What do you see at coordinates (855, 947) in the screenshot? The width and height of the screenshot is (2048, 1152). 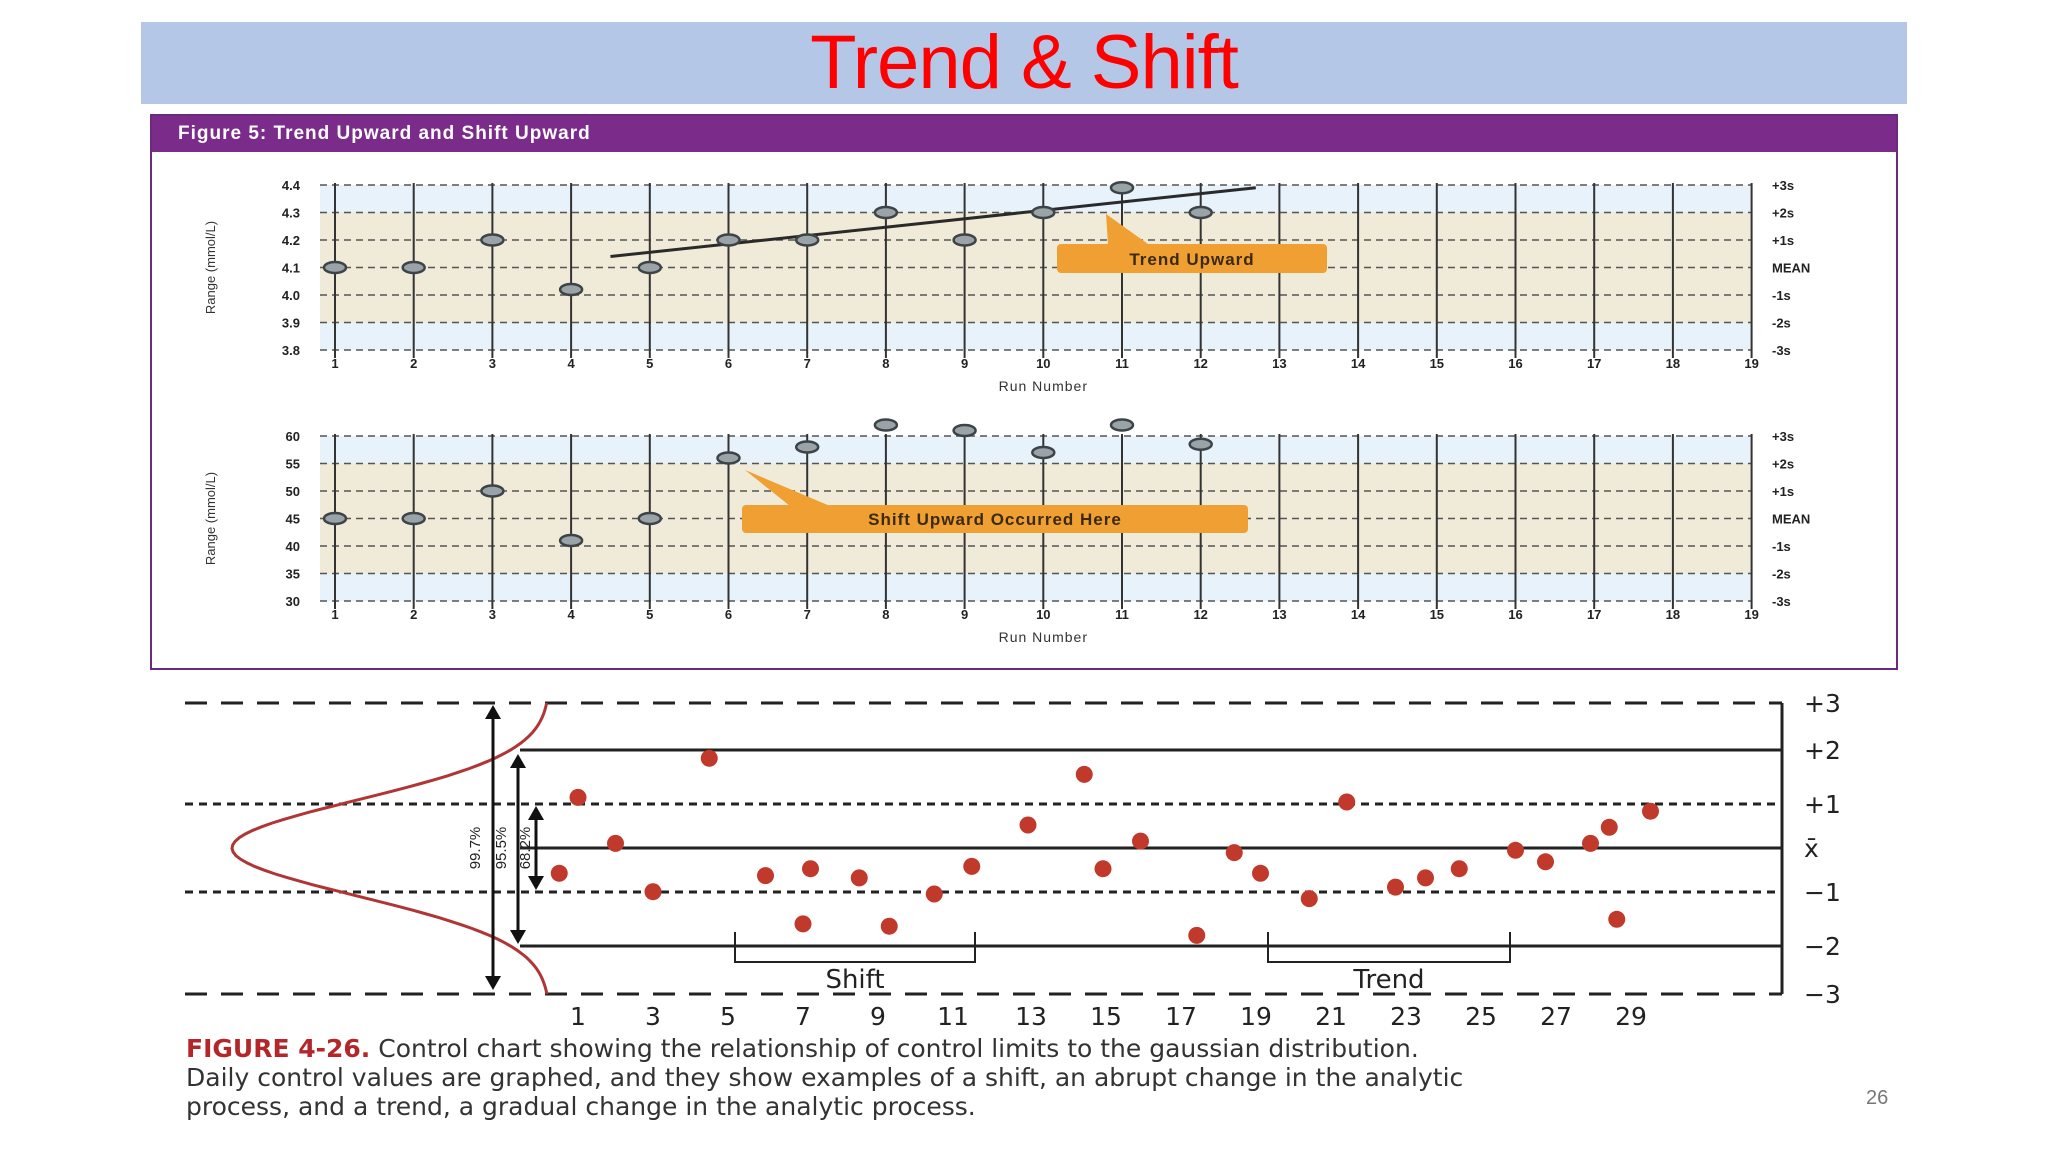 I see `bracket-line` at bounding box center [855, 947].